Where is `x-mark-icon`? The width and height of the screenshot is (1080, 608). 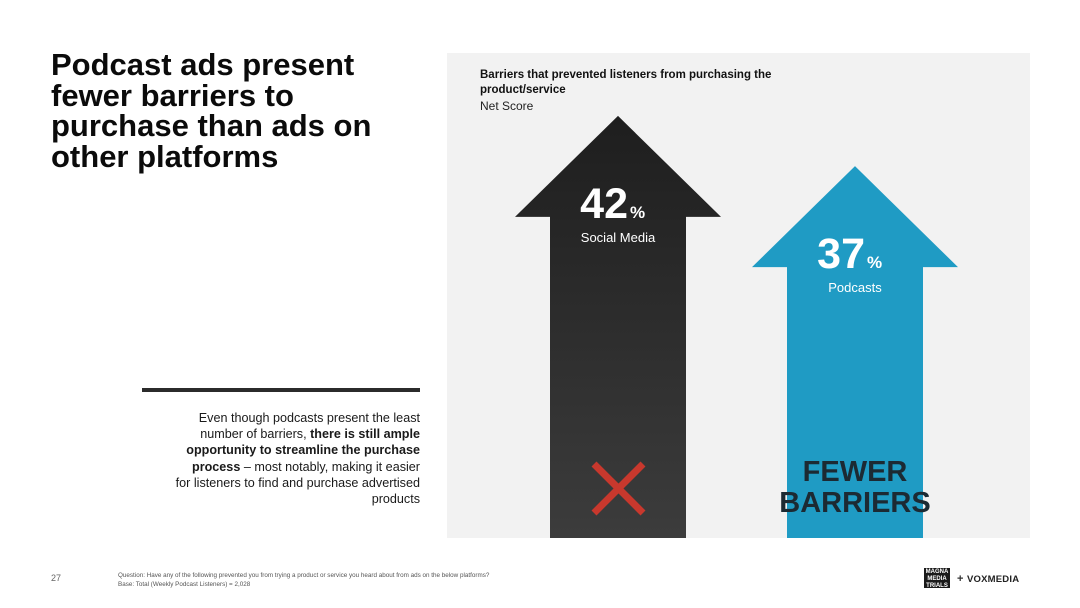 x-mark-icon is located at coordinates (618, 488).